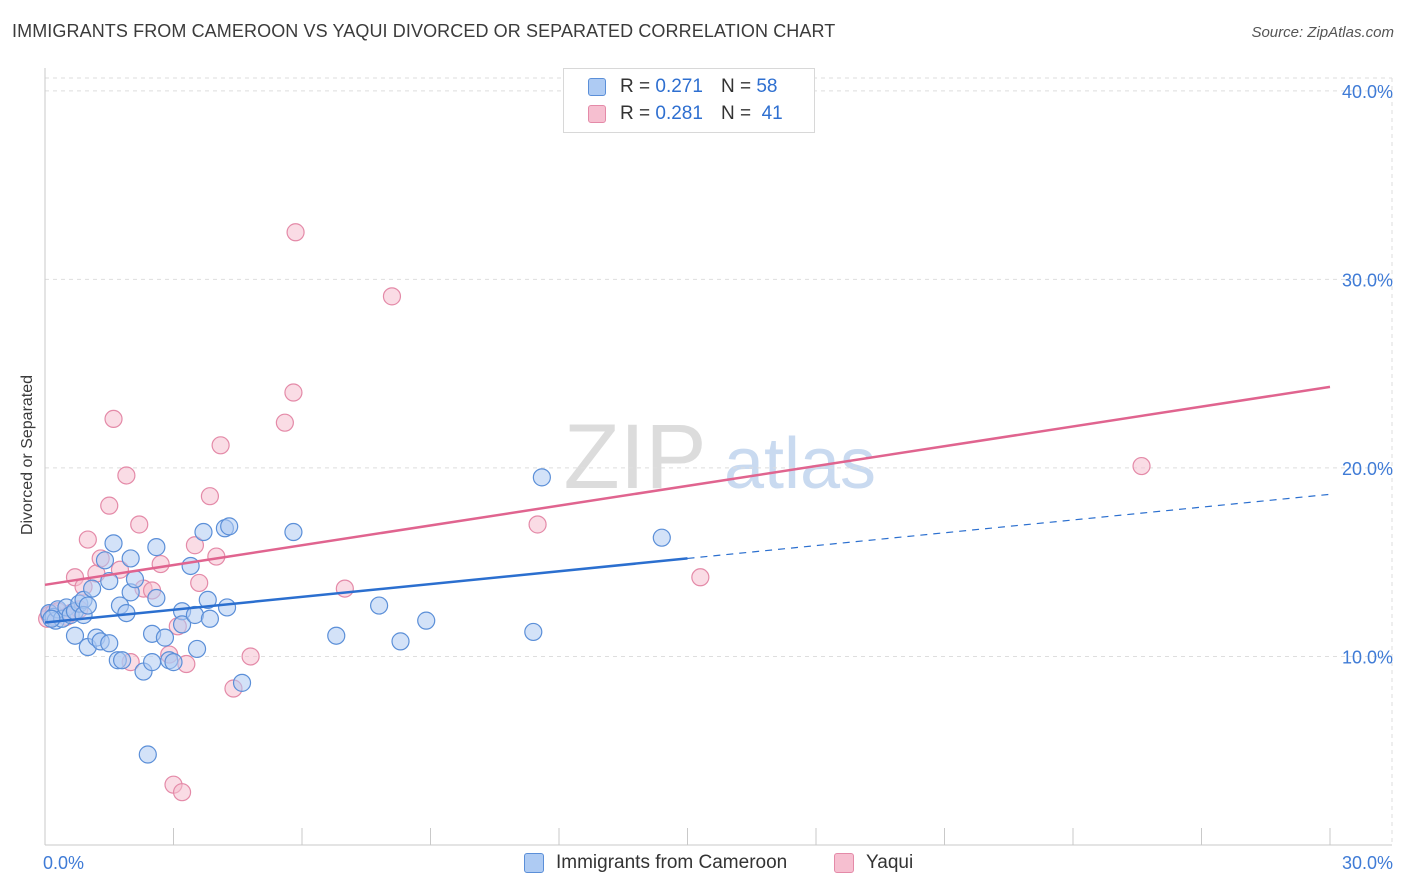 The width and height of the screenshot is (1406, 892). I want to click on stats-legend: R = 0.271 N = 58 R = 0.281 N = 41, so click(689, 100).